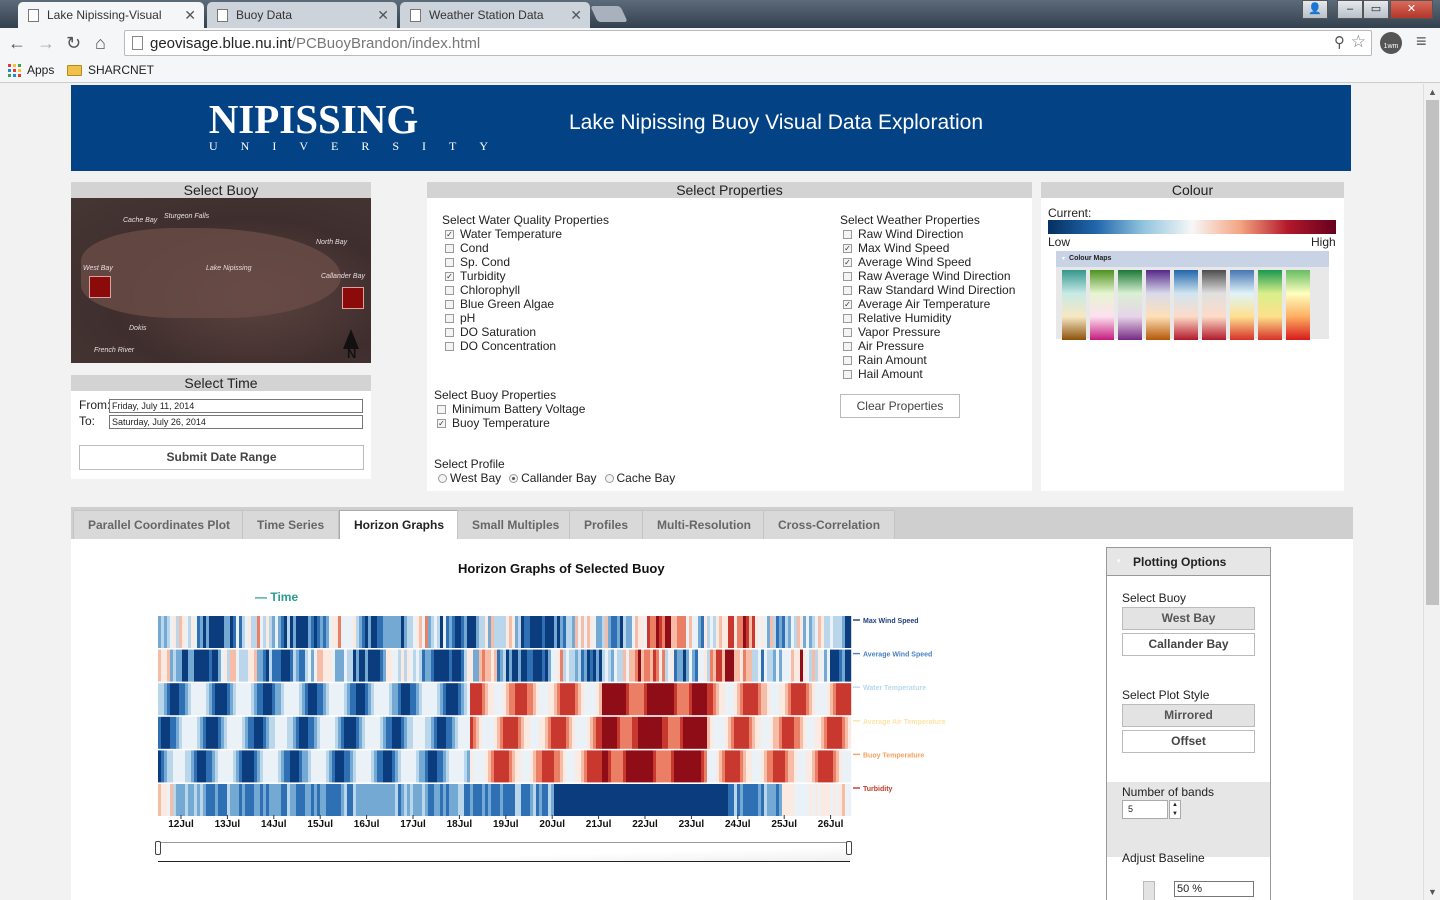 This screenshot has height=900, width=1440. What do you see at coordinates (929, 262) in the screenshot?
I see `weather-option: ✓ Average Wind Speed` at bounding box center [929, 262].